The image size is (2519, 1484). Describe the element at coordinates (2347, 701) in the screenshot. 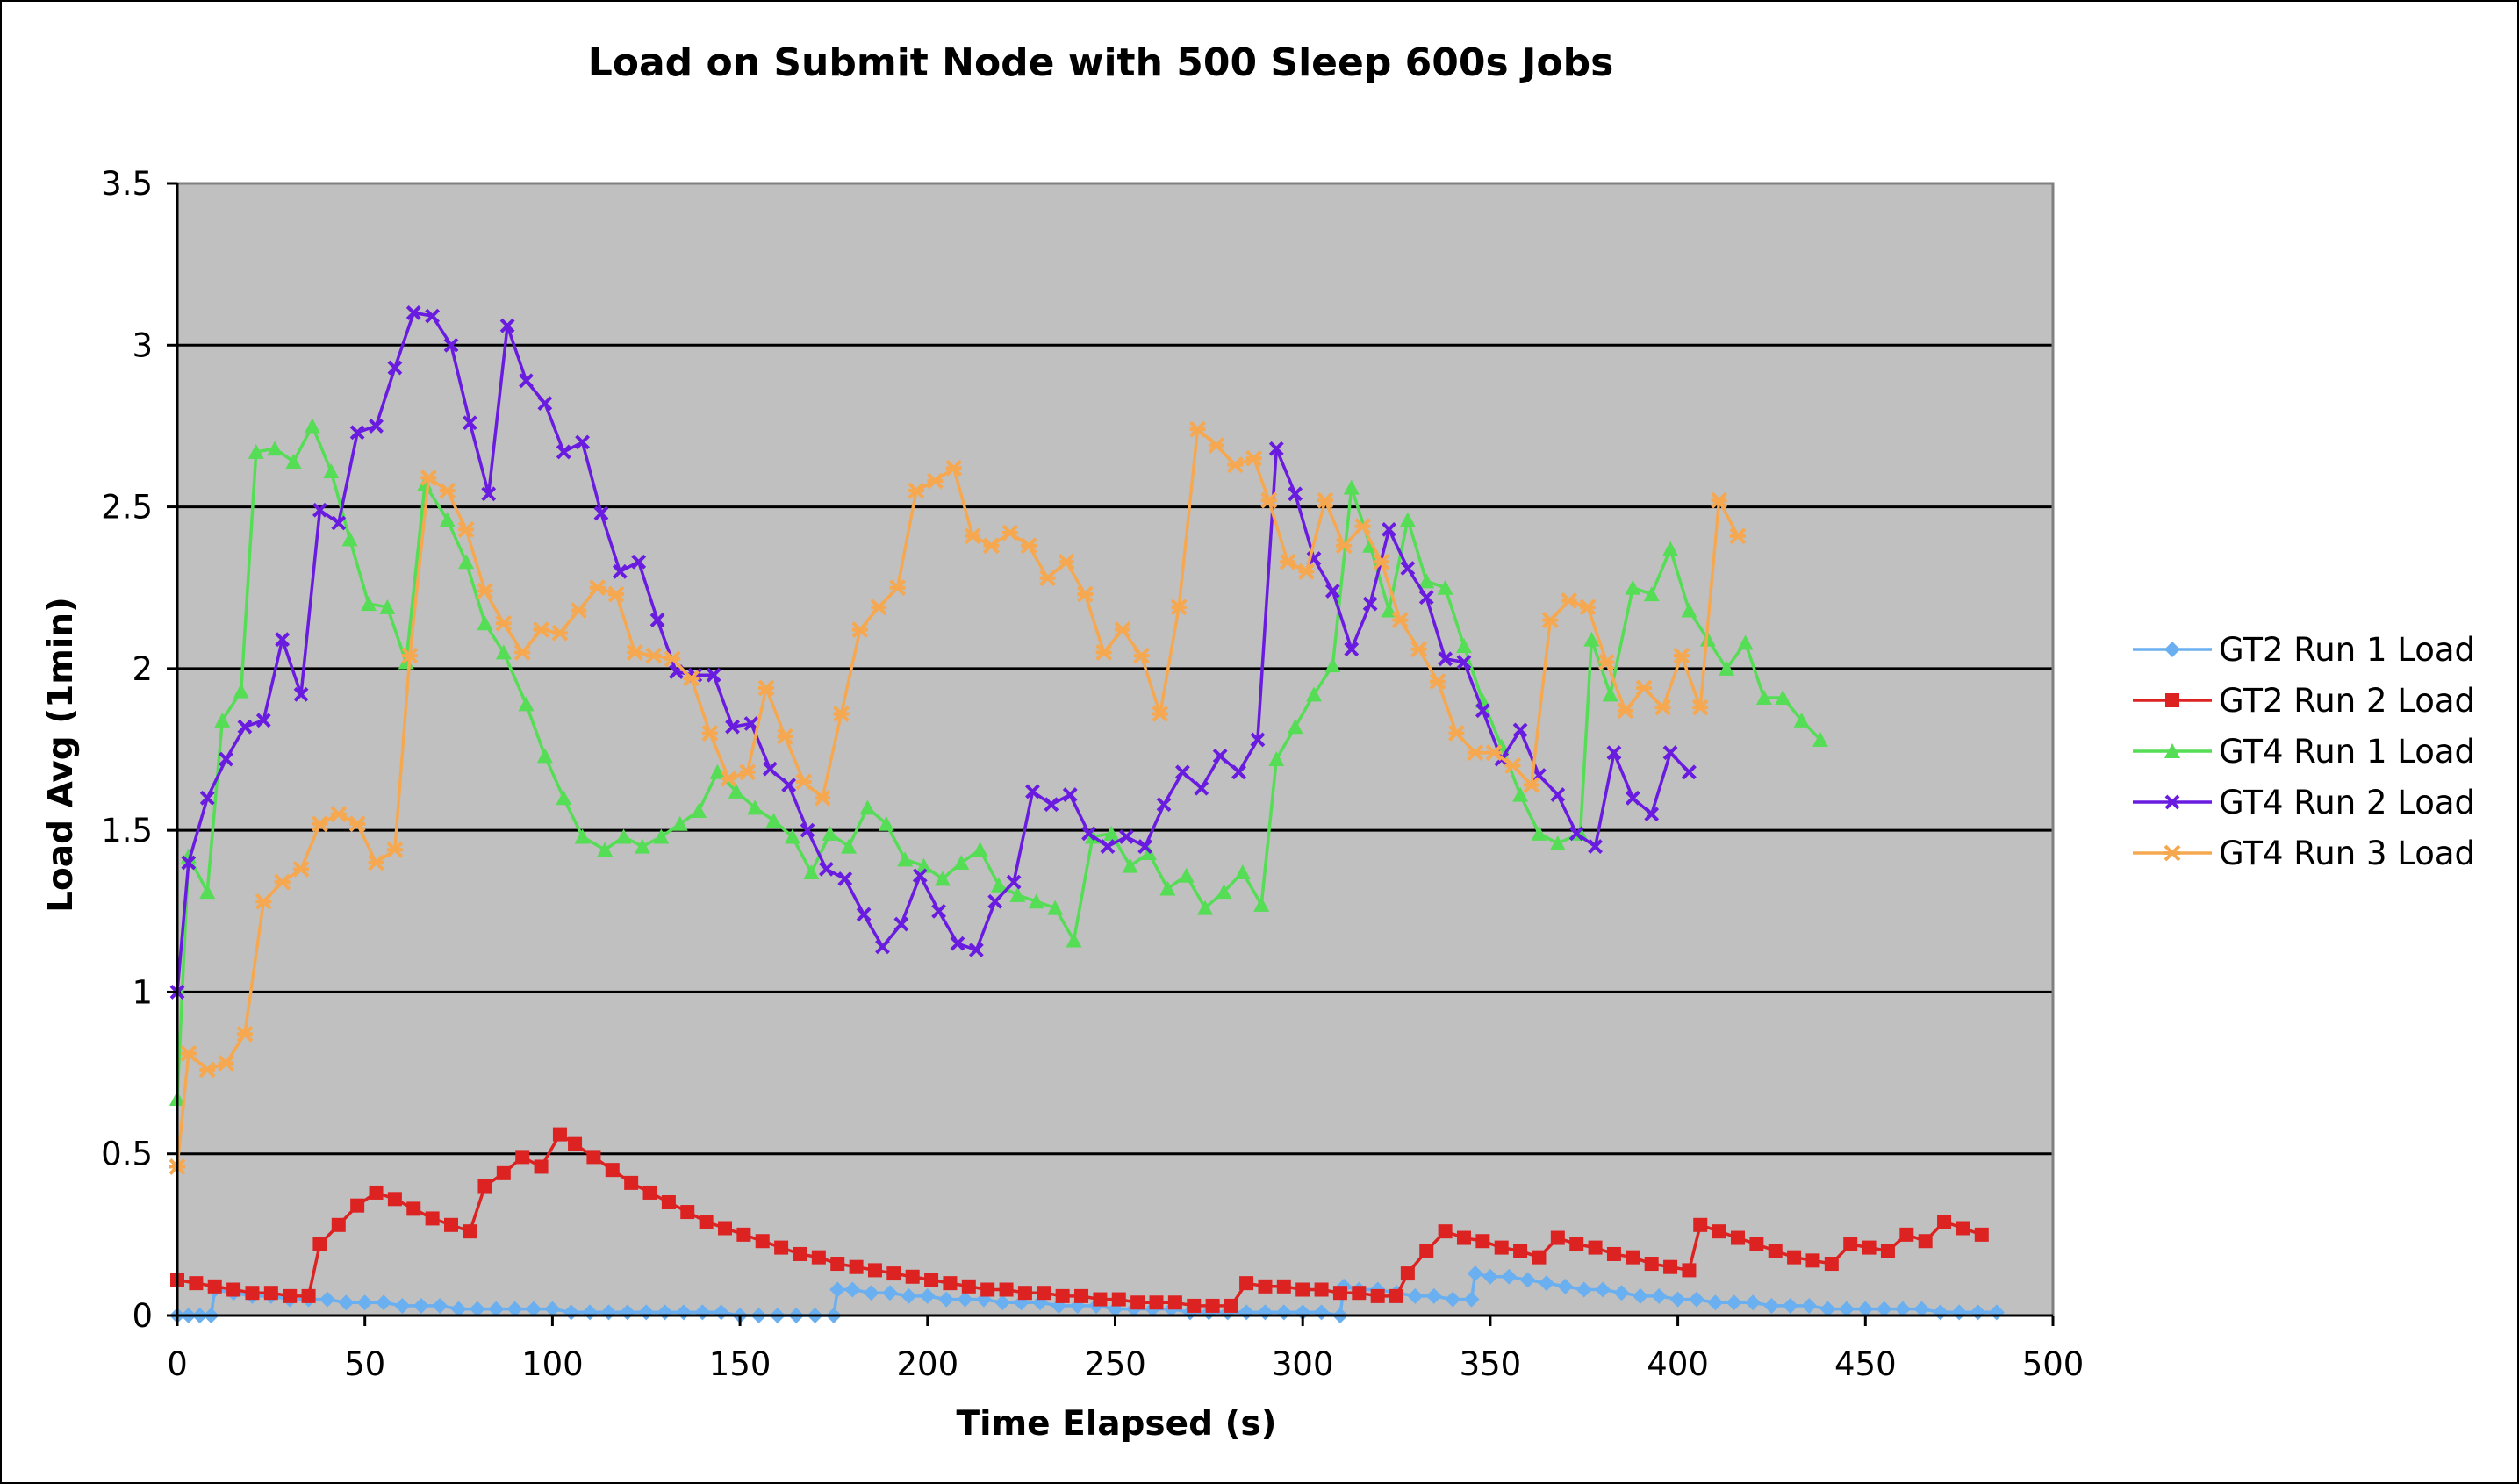

I see `legend-label: GT2 Run 2 Load` at that location.